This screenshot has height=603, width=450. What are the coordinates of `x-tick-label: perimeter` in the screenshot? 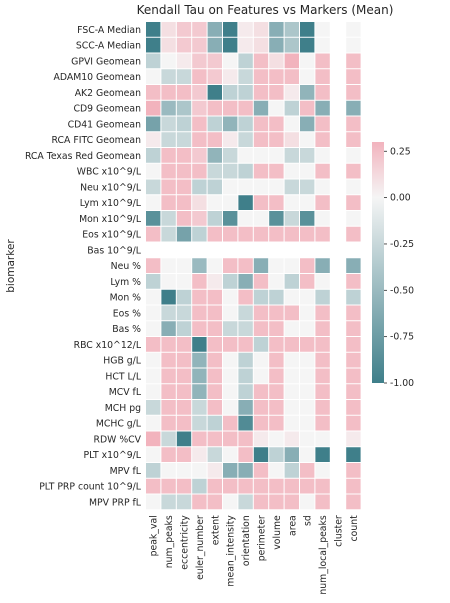 It's located at (262, 538).